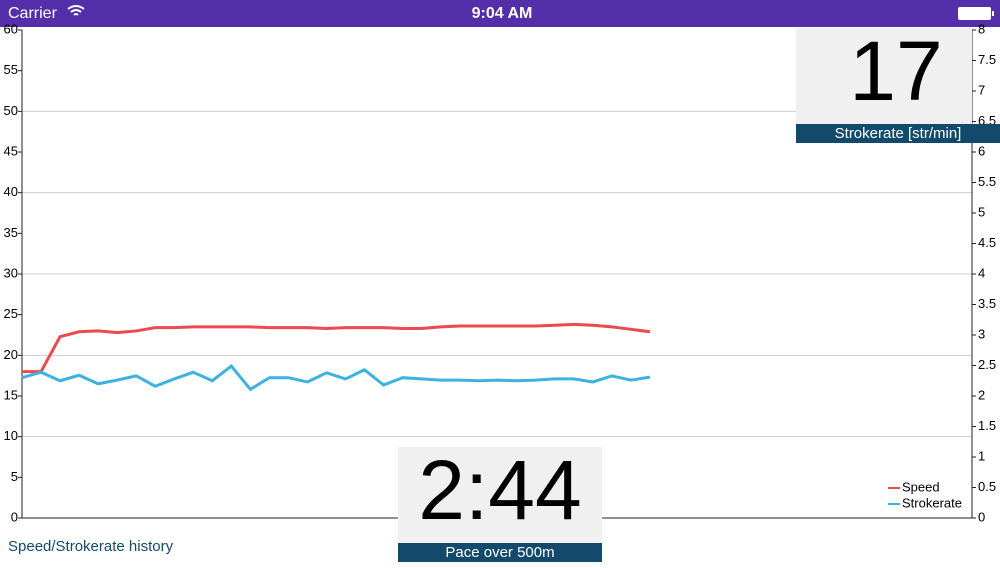 The height and width of the screenshot is (568, 1000). What do you see at coordinates (76, 10) in the screenshot?
I see `wifi-icon` at bounding box center [76, 10].